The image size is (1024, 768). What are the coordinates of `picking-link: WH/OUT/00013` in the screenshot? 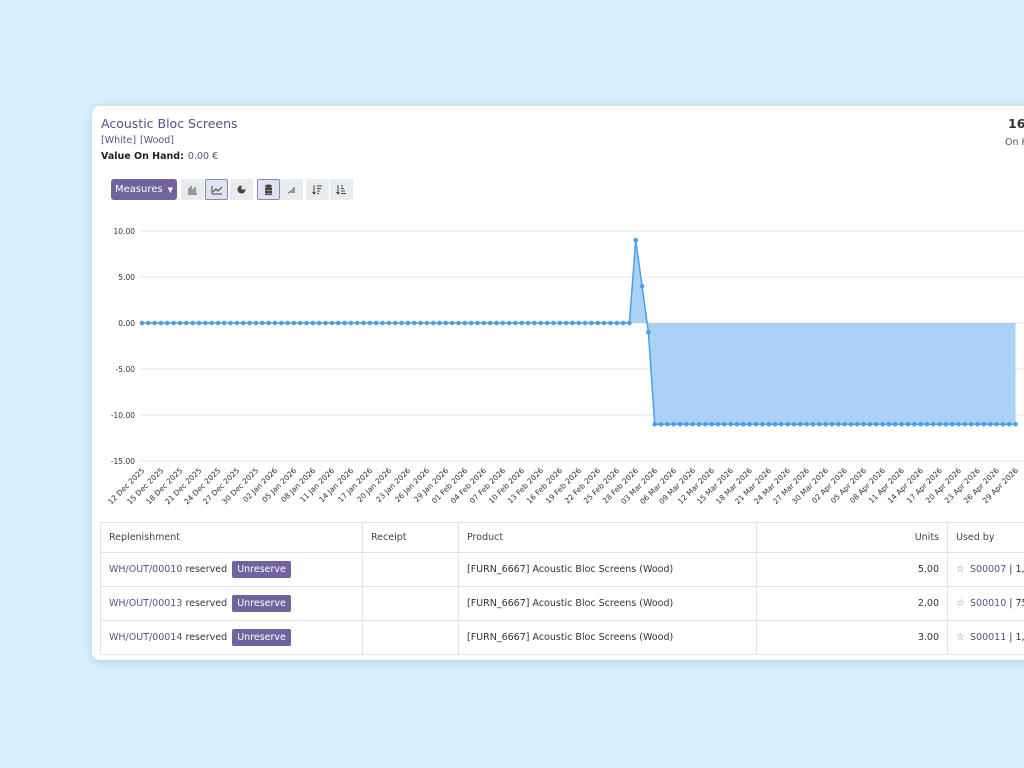 It's located at (146, 603).